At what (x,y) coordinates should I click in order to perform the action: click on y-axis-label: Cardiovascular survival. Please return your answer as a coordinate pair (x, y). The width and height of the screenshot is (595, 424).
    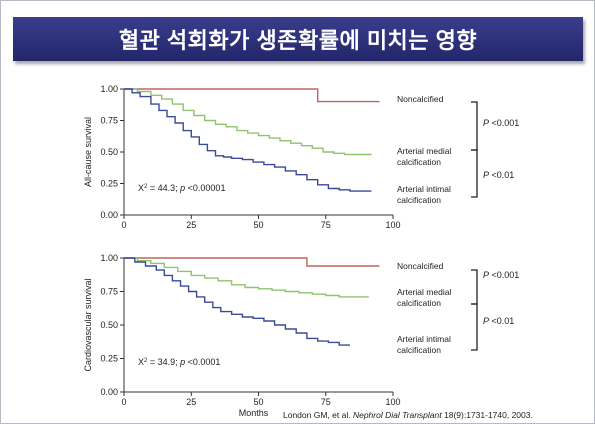
    Looking at the image, I should click on (88, 324).